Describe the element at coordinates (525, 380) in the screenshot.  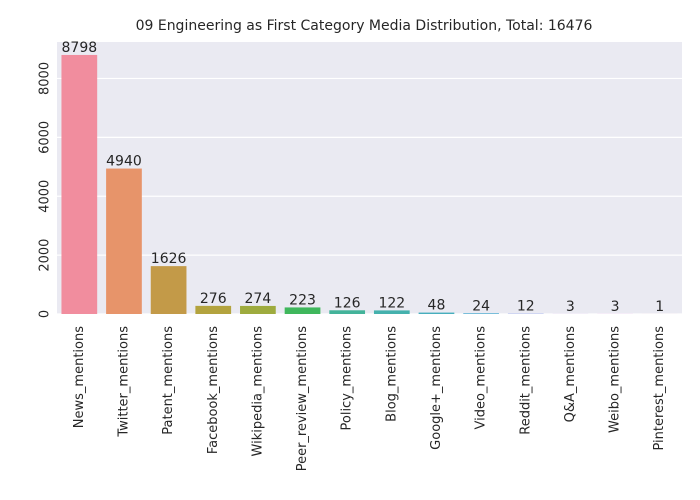
I see `x-tick-label: Reddit_mentions` at that location.